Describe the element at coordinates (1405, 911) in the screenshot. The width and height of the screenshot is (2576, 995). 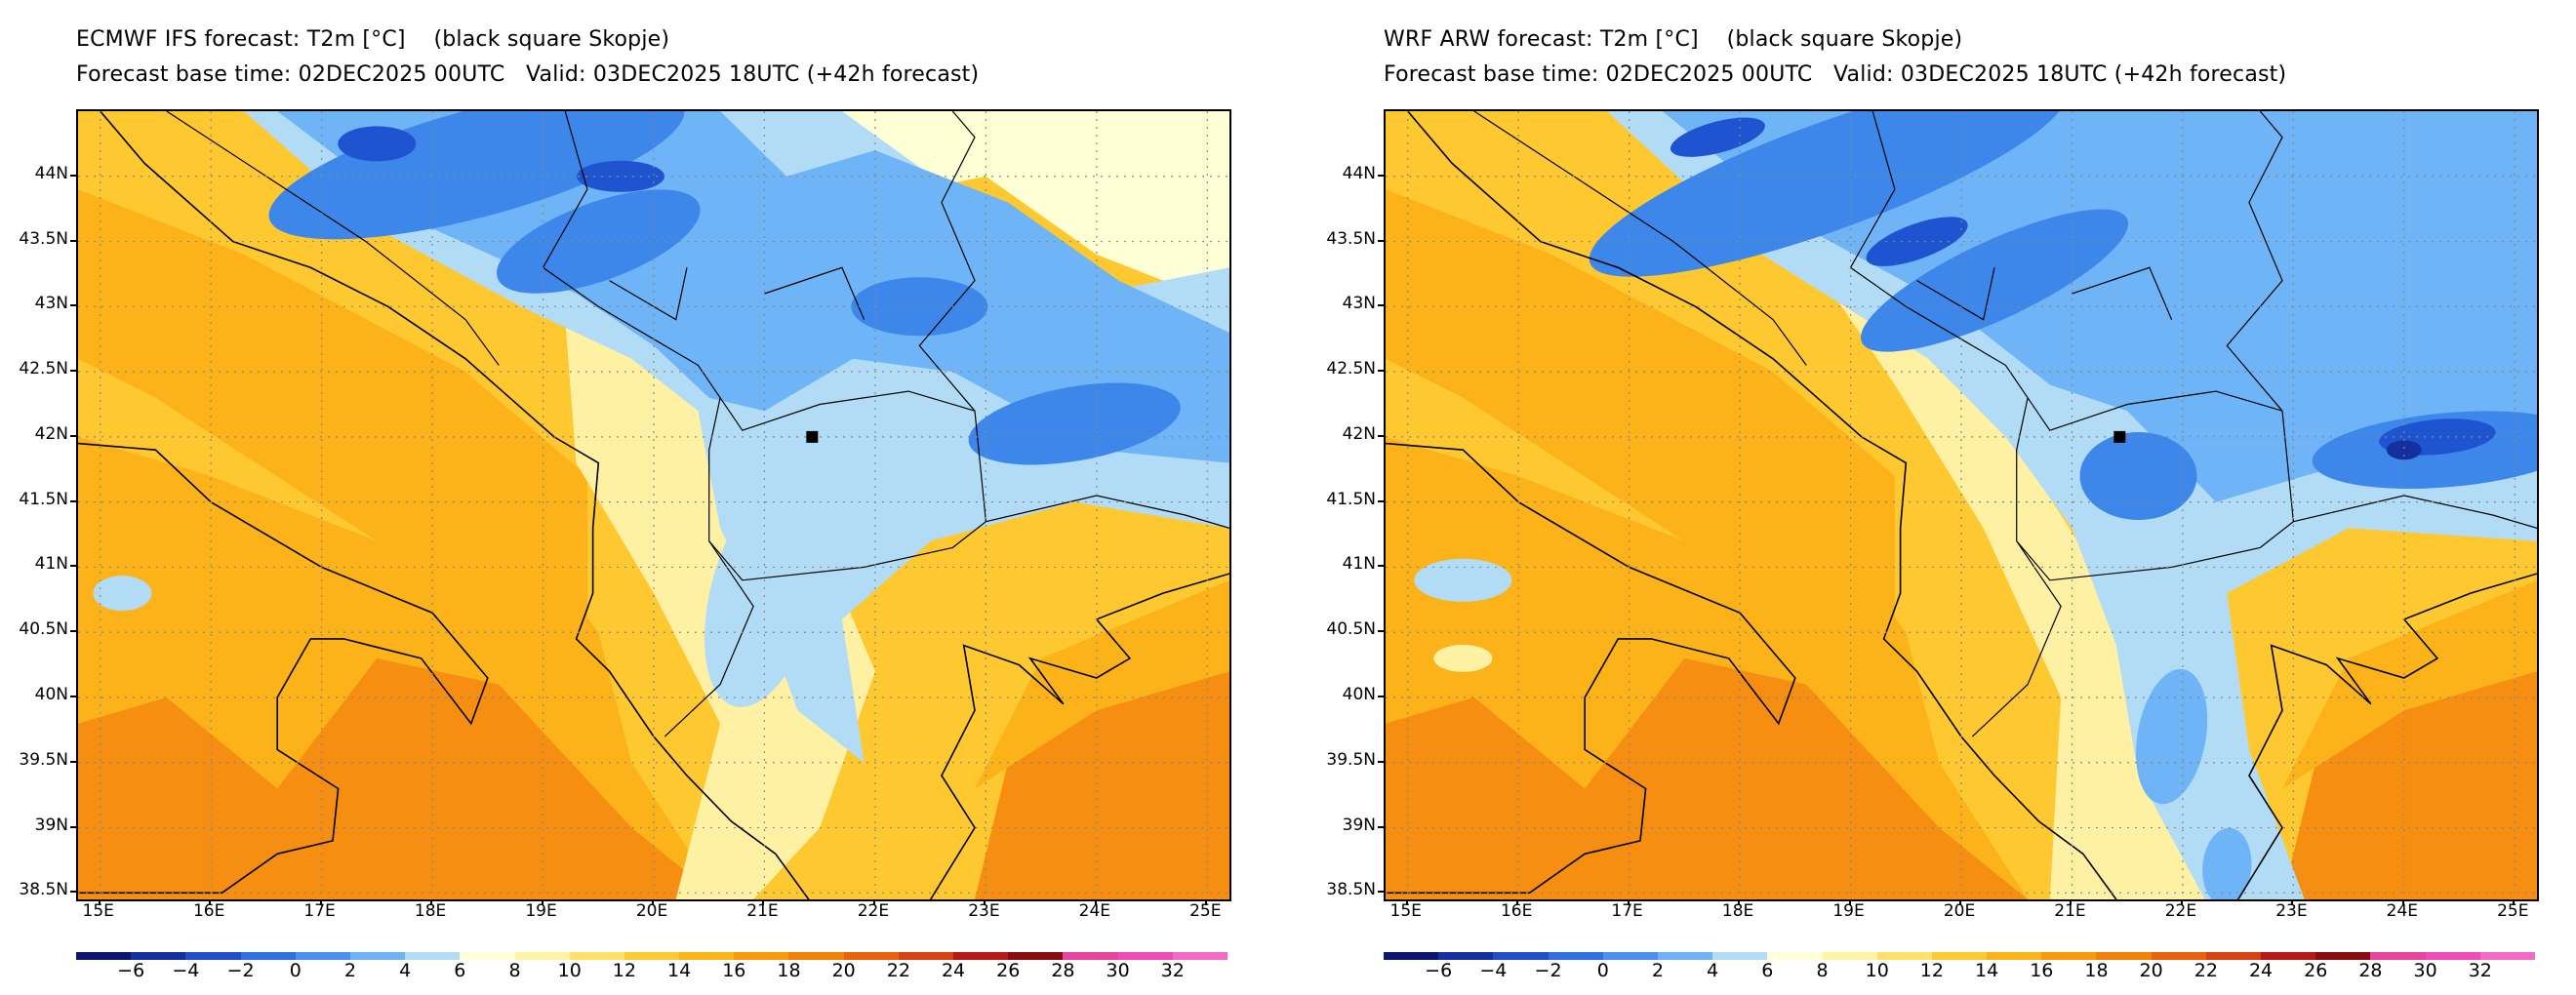
I see `lon-tick-label: 15E` at that location.